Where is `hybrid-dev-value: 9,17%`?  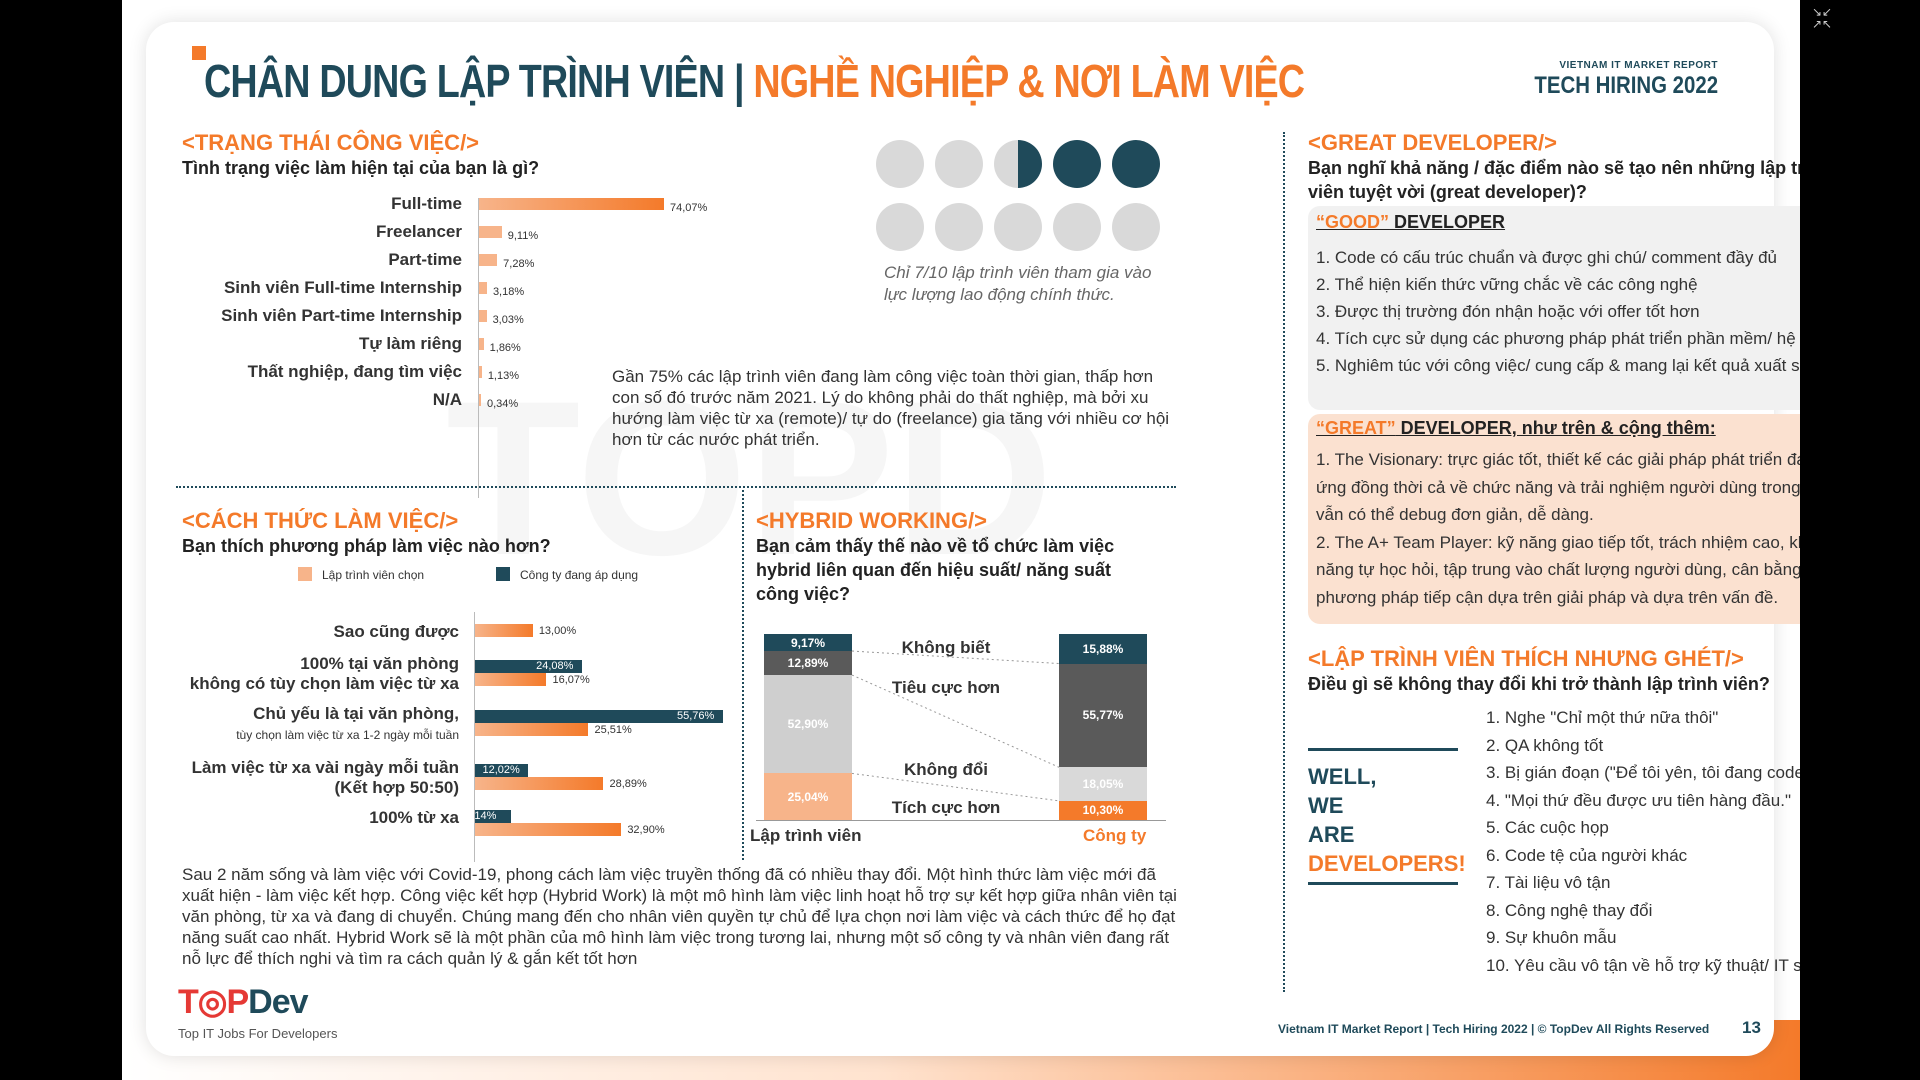 hybrid-dev-value: 9,17% is located at coordinates (808, 642).